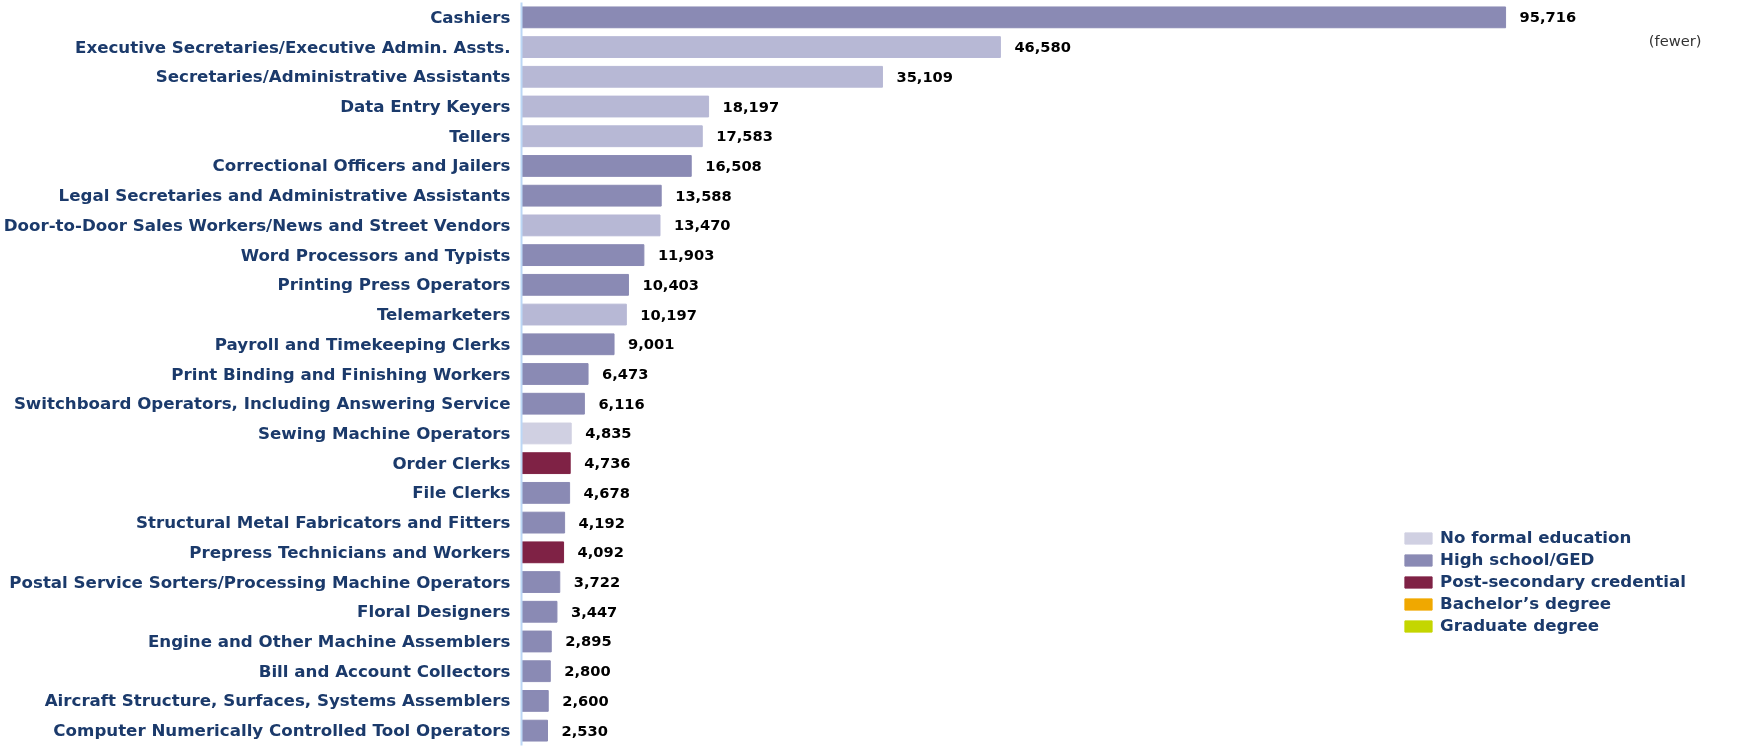 The width and height of the screenshot is (1758, 747). Describe the element at coordinates (594, 611) in the screenshot. I see `data-label: 3,447` at that location.